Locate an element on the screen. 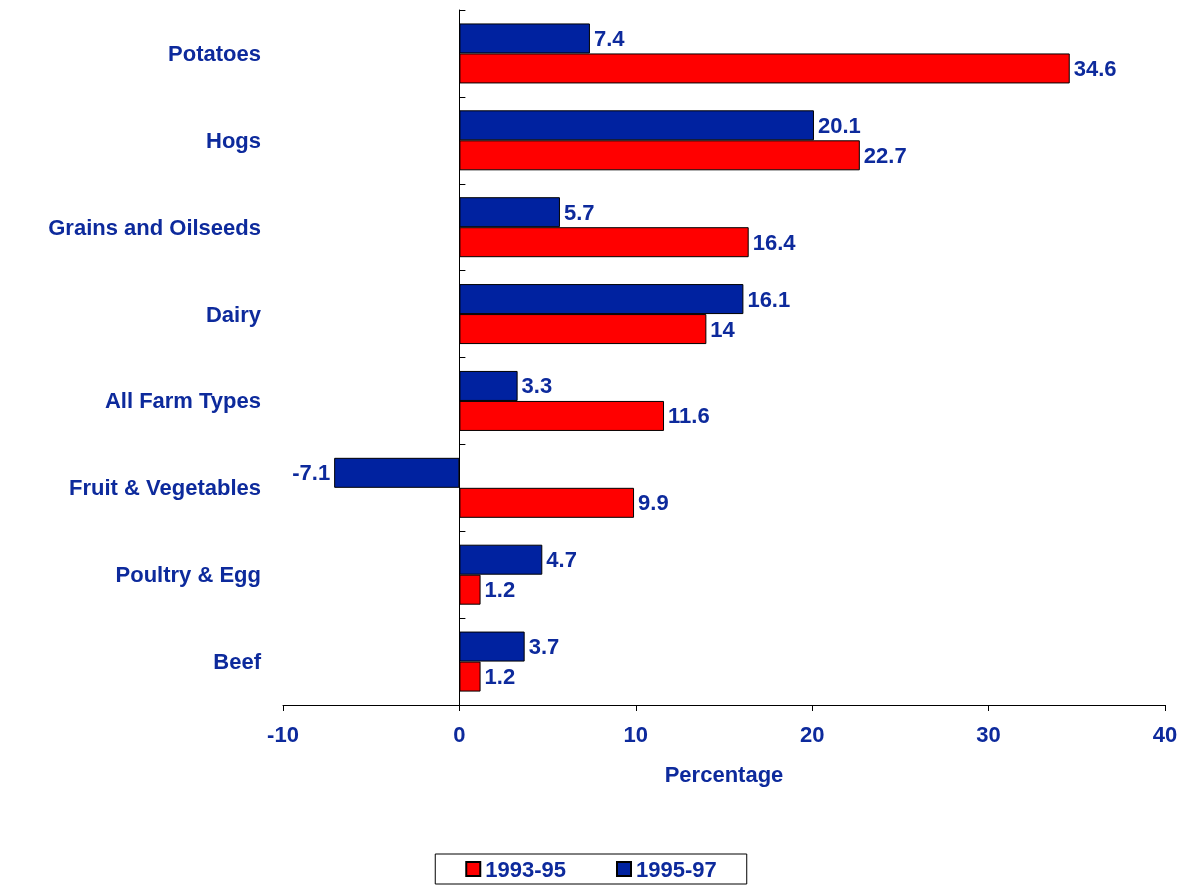 The image size is (1182, 886). legend-label: 1993-95 is located at coordinates (526, 869).